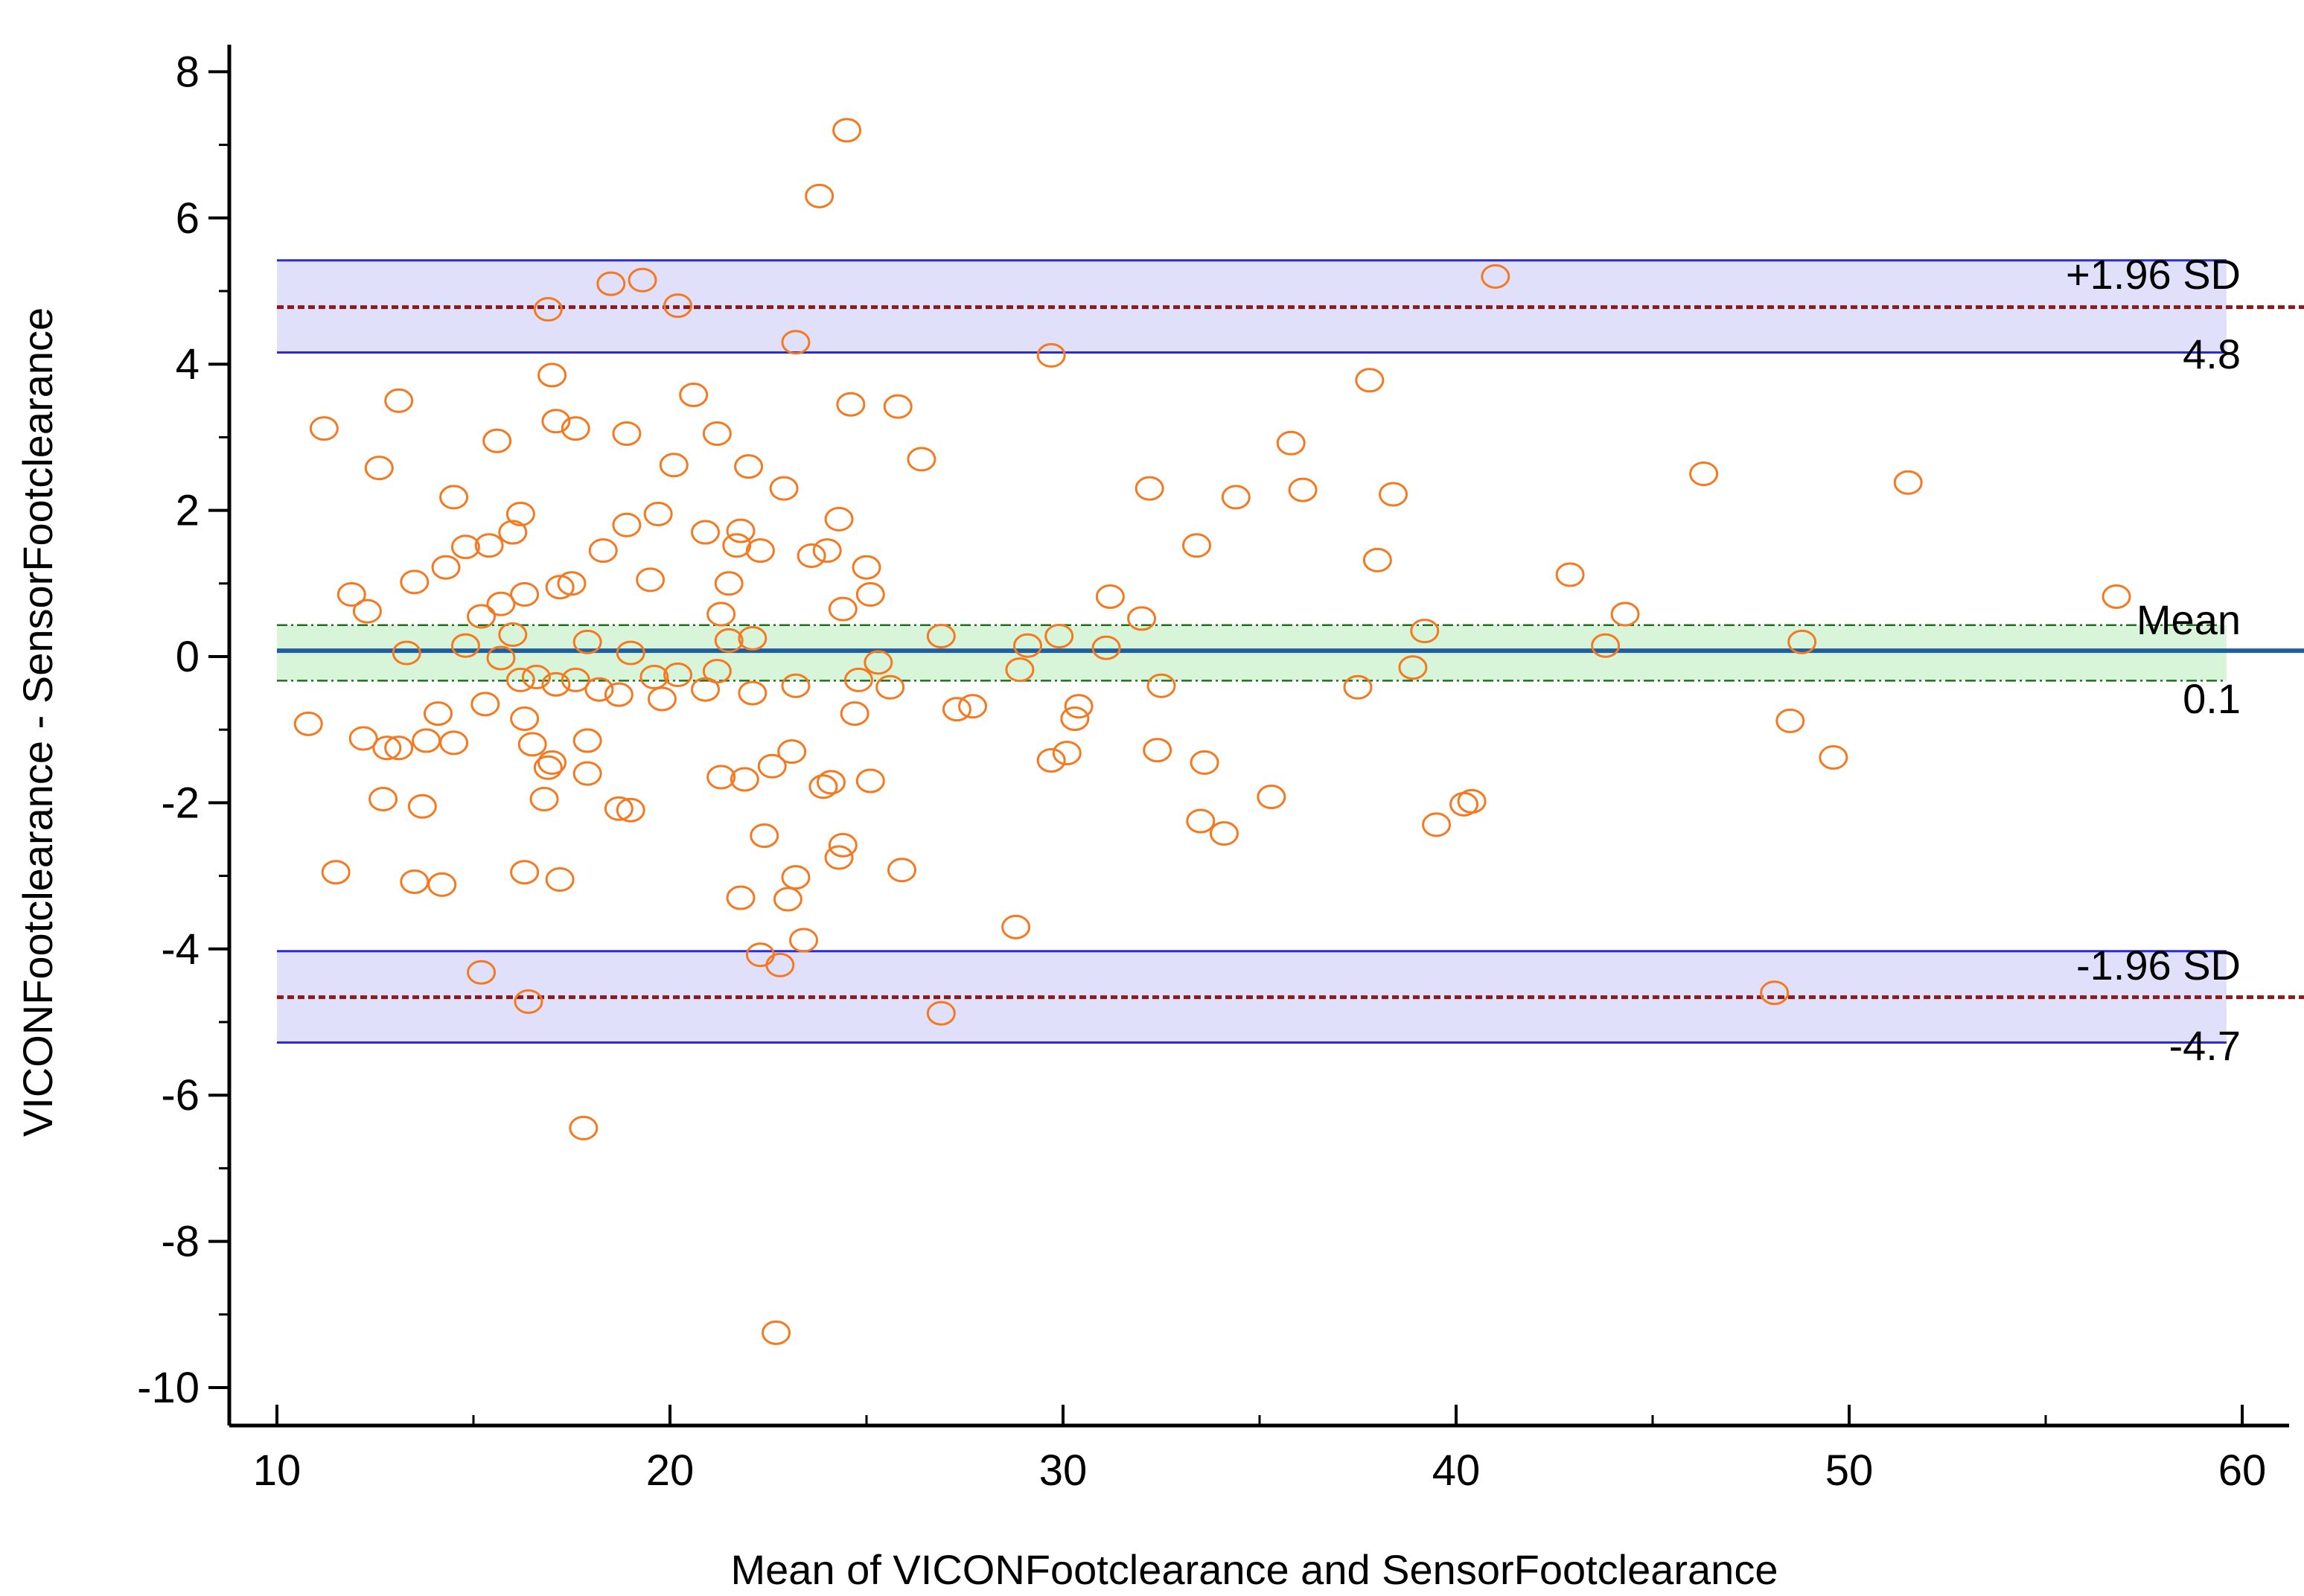 The image size is (2304, 1596). Describe the element at coordinates (188, 72) in the screenshot. I see `y-tick-label-8: 8` at that location.